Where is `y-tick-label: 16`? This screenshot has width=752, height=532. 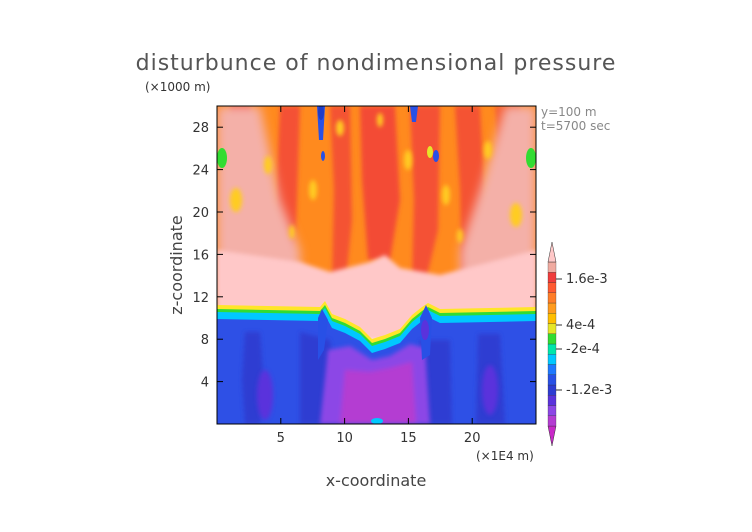 y-tick-label: 16 is located at coordinates (200, 255).